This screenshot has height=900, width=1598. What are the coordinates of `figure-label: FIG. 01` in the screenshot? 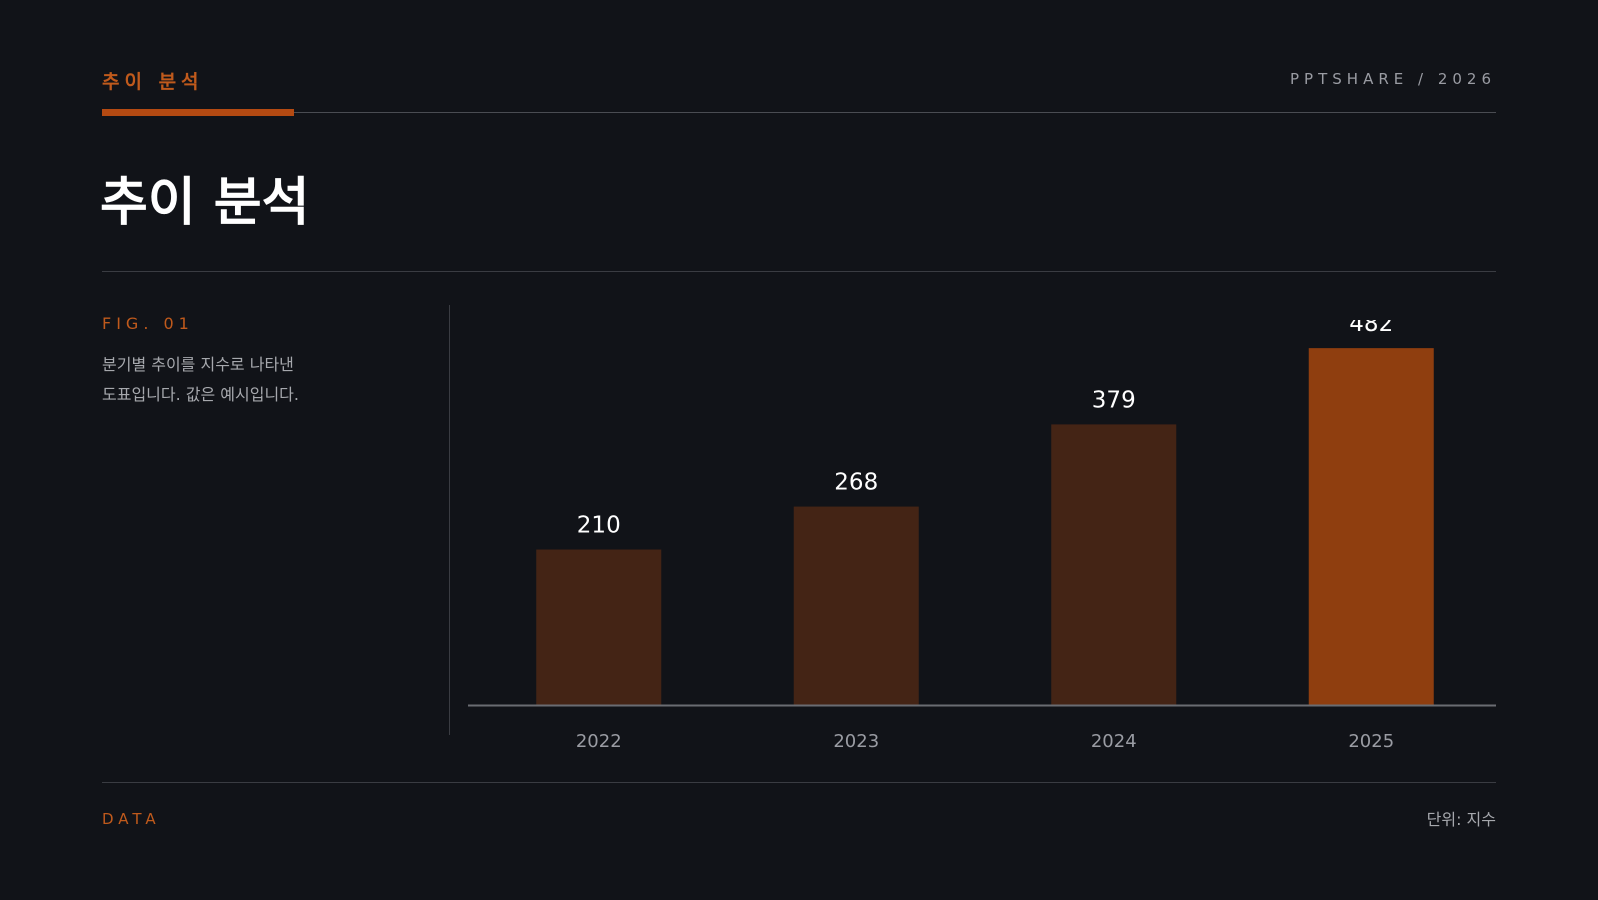 It's located at (148, 323).